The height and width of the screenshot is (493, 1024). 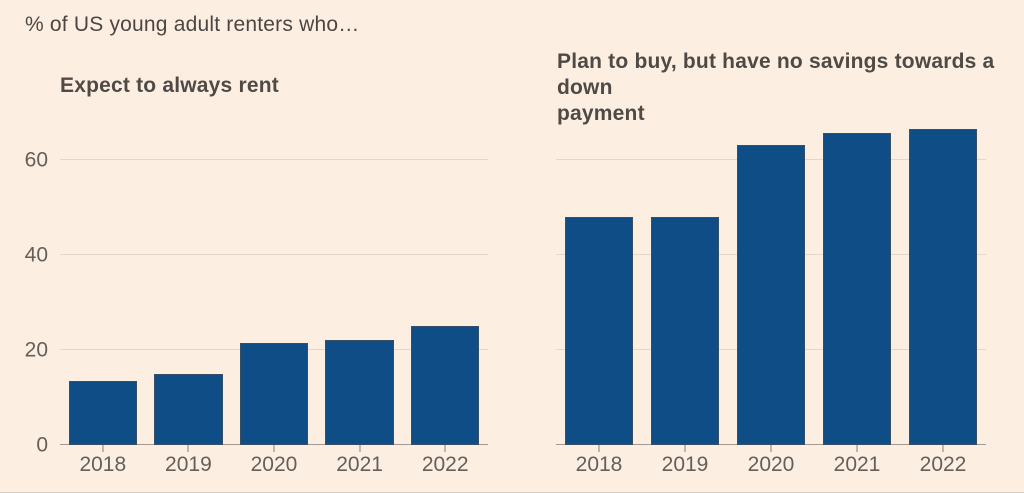 What do you see at coordinates (24, 283) in the screenshot?
I see `y-axis-labels: 0 20 40 60` at bounding box center [24, 283].